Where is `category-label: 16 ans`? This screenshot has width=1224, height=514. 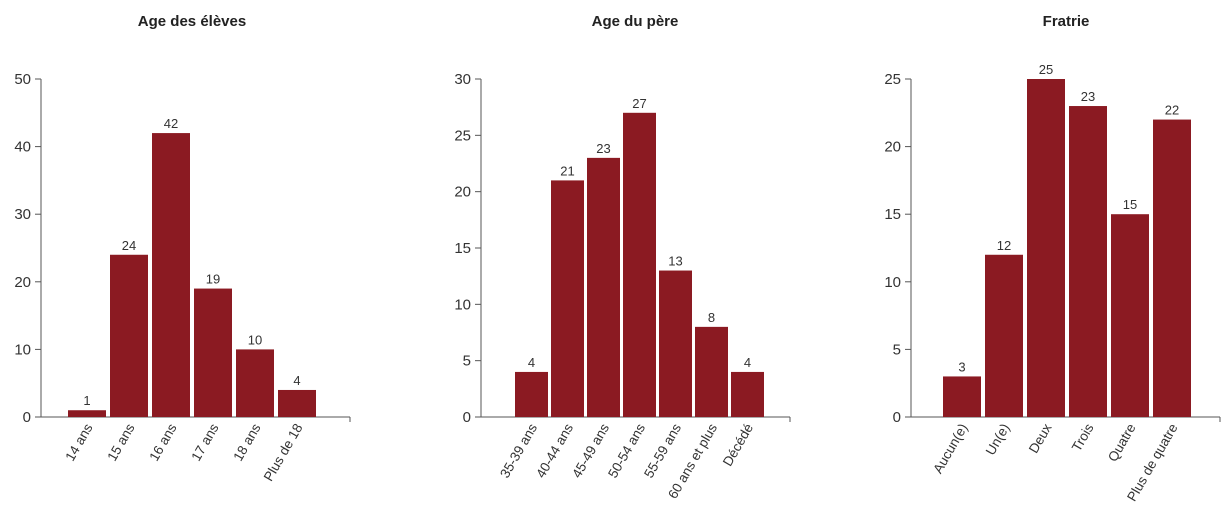 category-label: 16 ans is located at coordinates (162, 442).